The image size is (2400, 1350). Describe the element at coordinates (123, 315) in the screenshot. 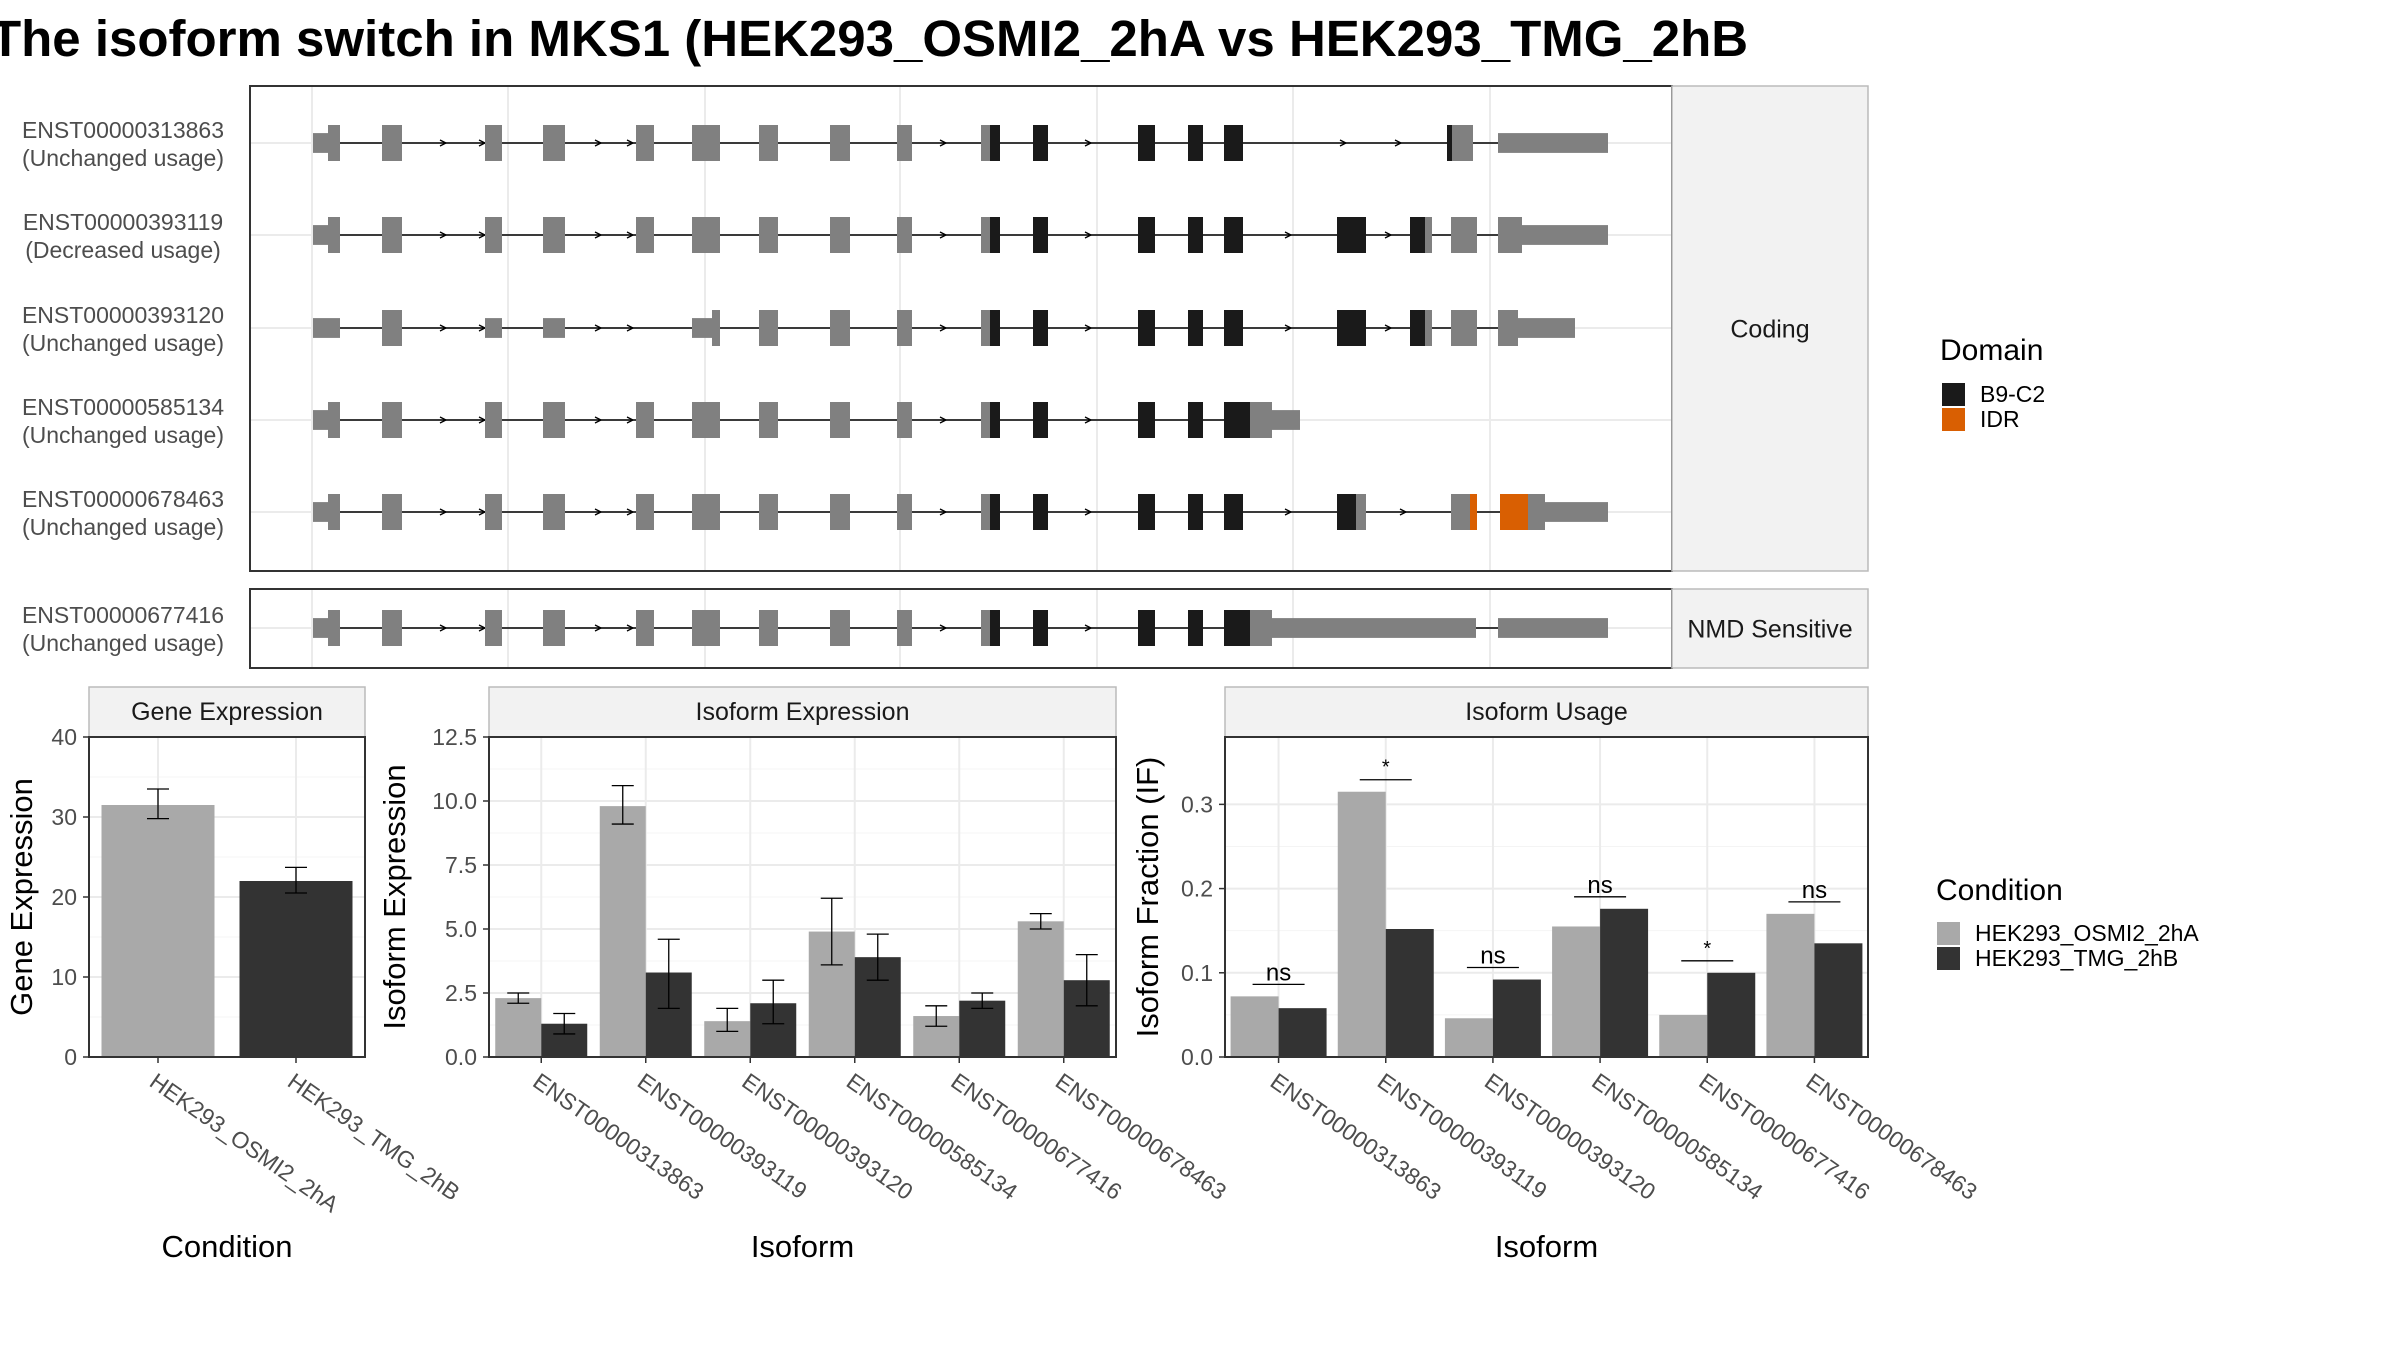

I see `isoform-id-label: ENST00000393120` at that location.